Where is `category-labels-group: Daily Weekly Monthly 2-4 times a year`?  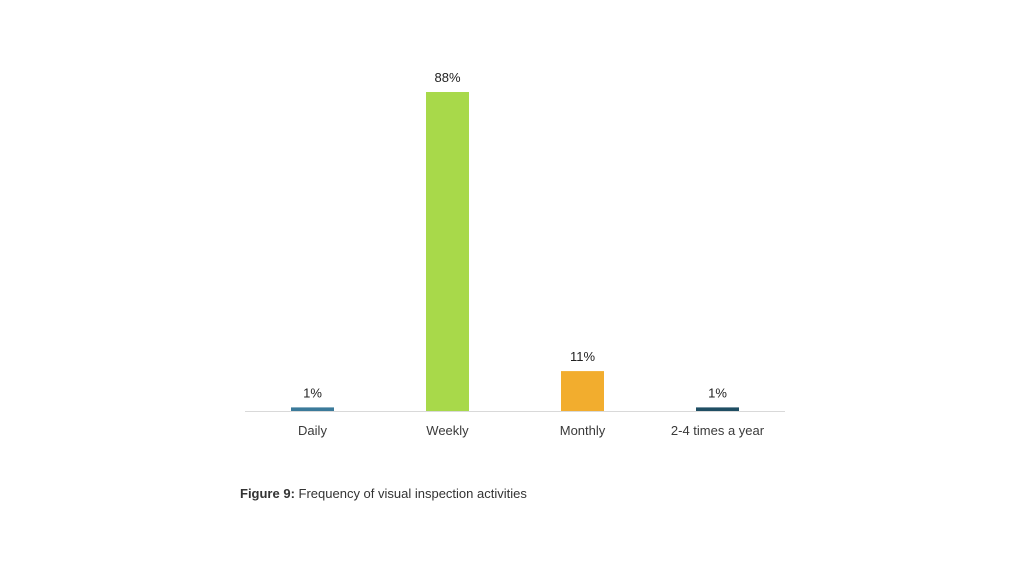 category-labels-group: Daily Weekly Monthly 2-4 times a year is located at coordinates (531, 430).